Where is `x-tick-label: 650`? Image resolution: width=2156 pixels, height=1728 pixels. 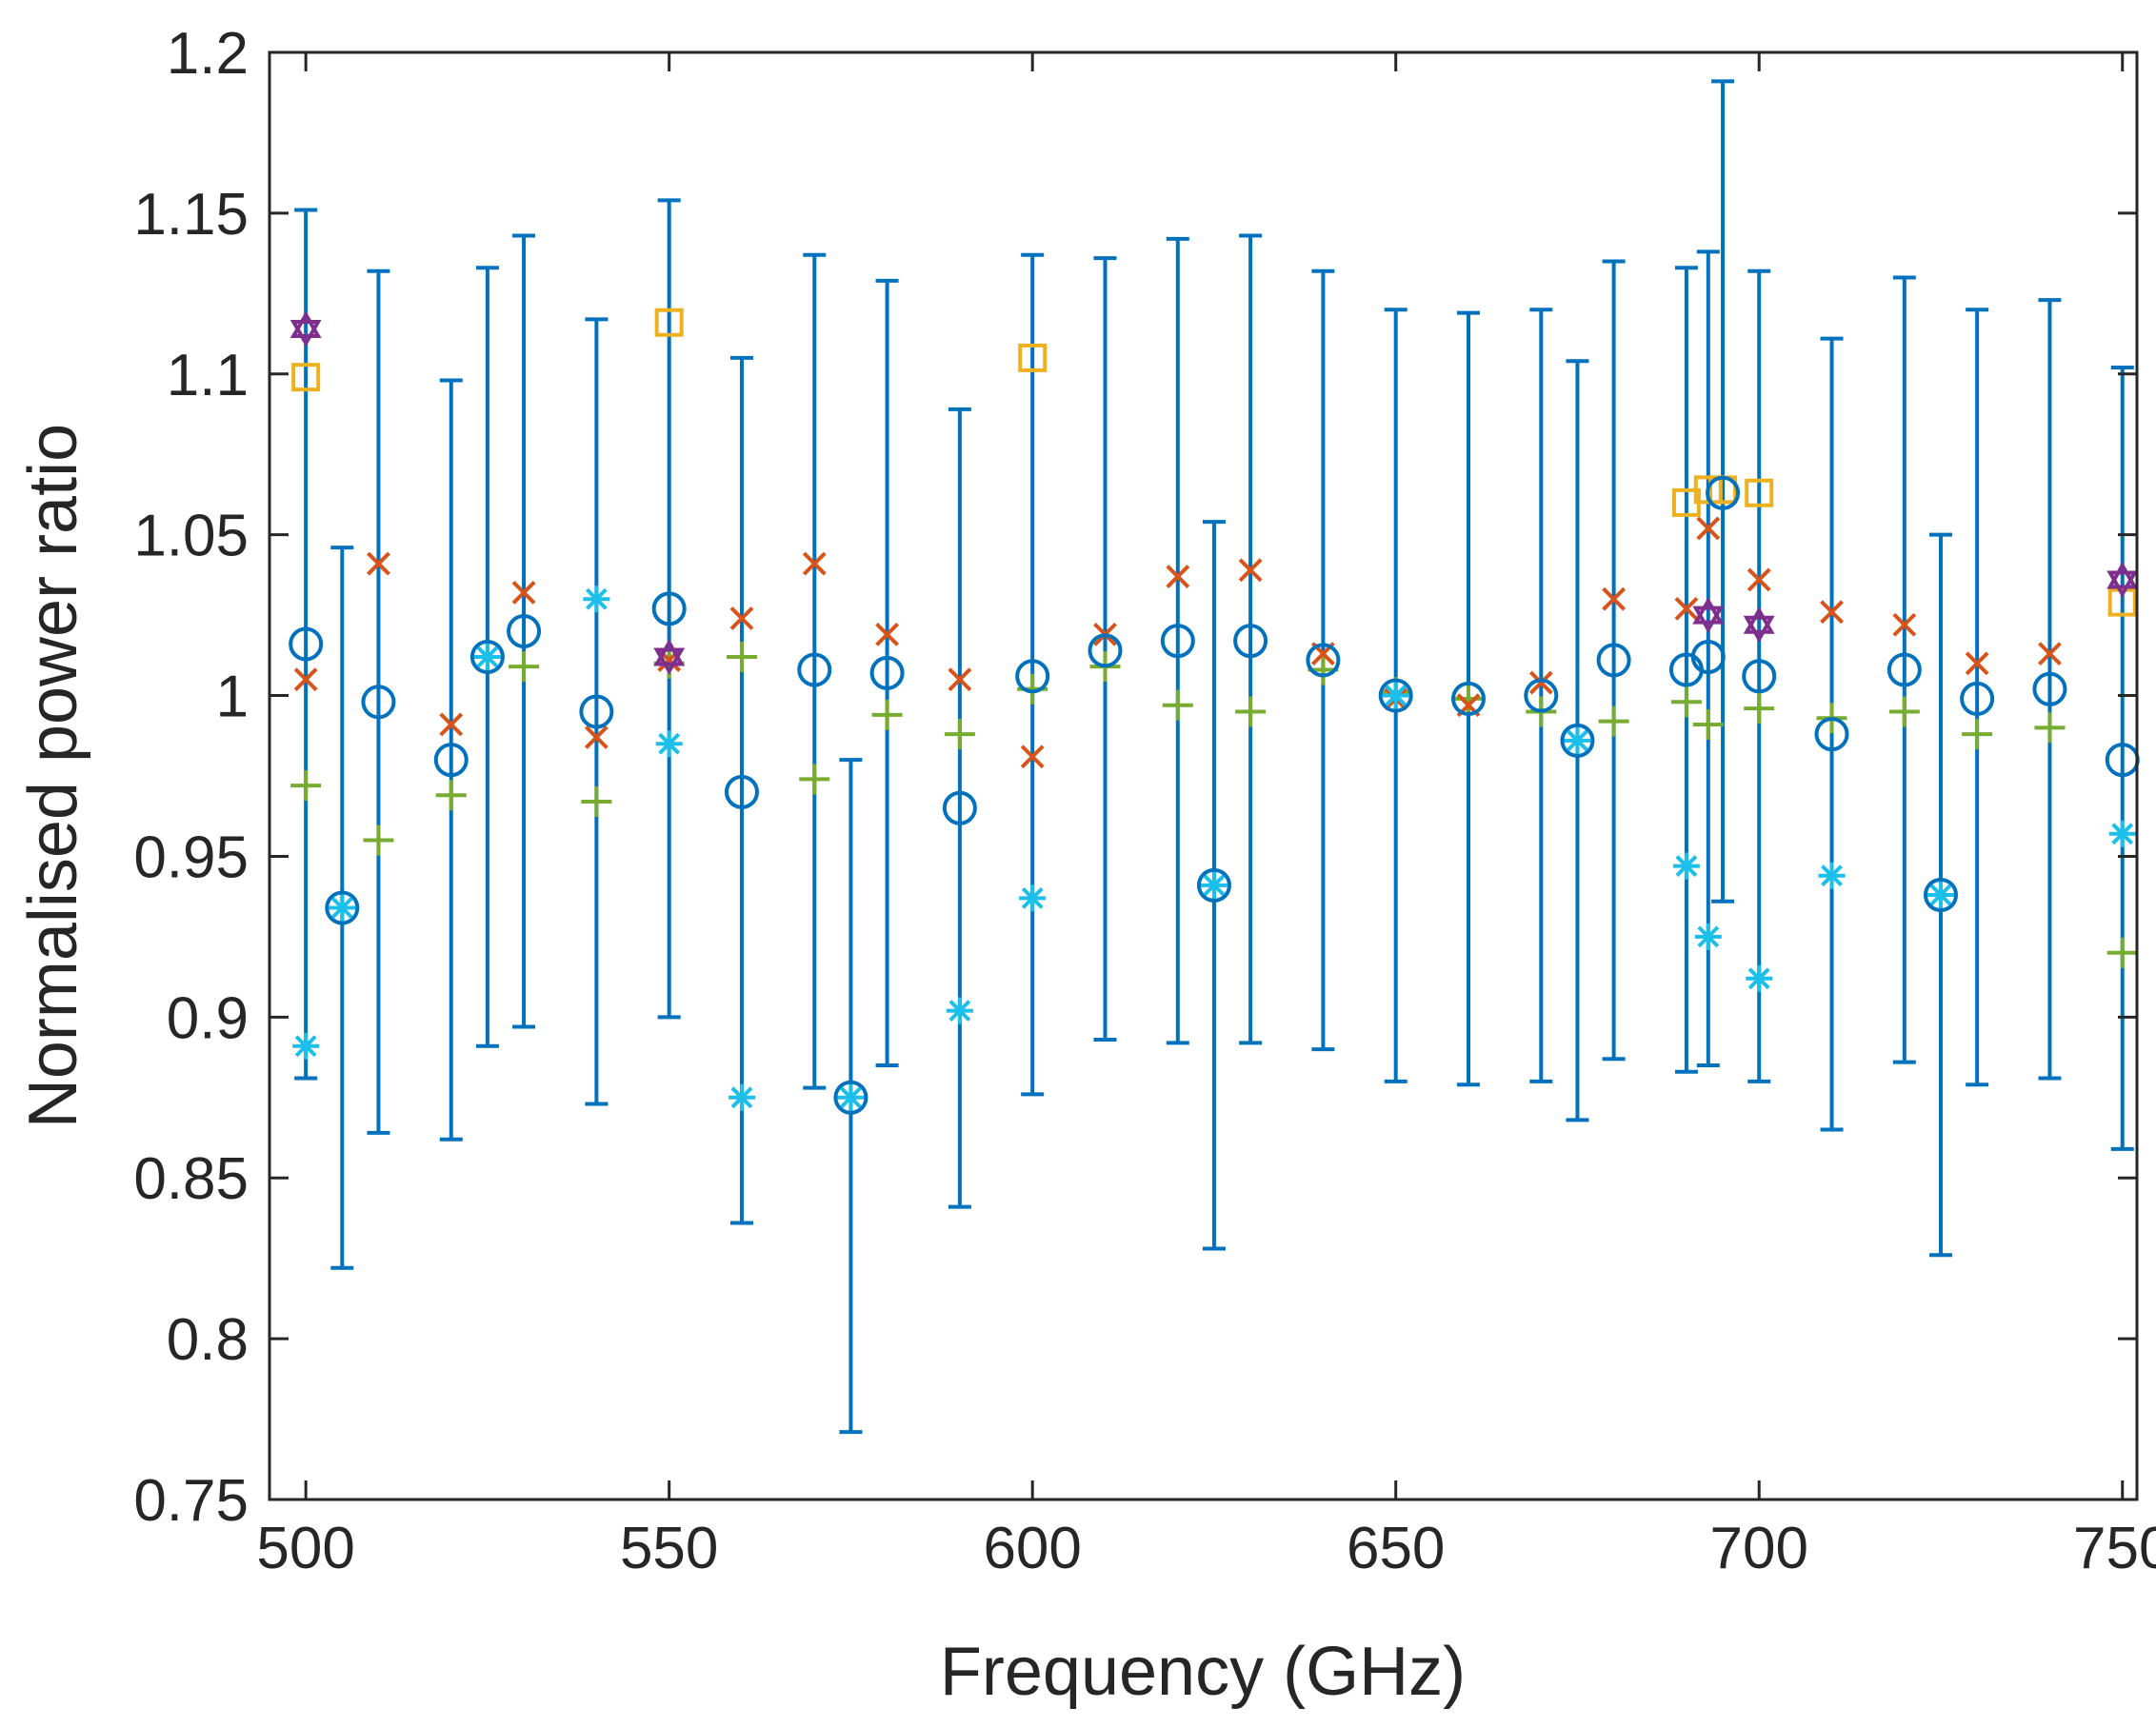
x-tick-label: 650 is located at coordinates (1396, 1549).